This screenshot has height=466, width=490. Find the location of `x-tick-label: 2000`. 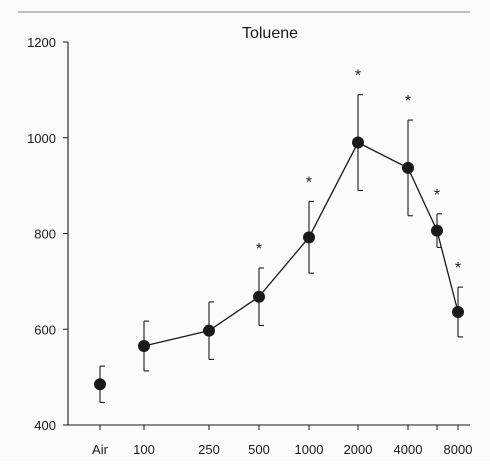

x-tick-label: 2000 is located at coordinates (358, 449).